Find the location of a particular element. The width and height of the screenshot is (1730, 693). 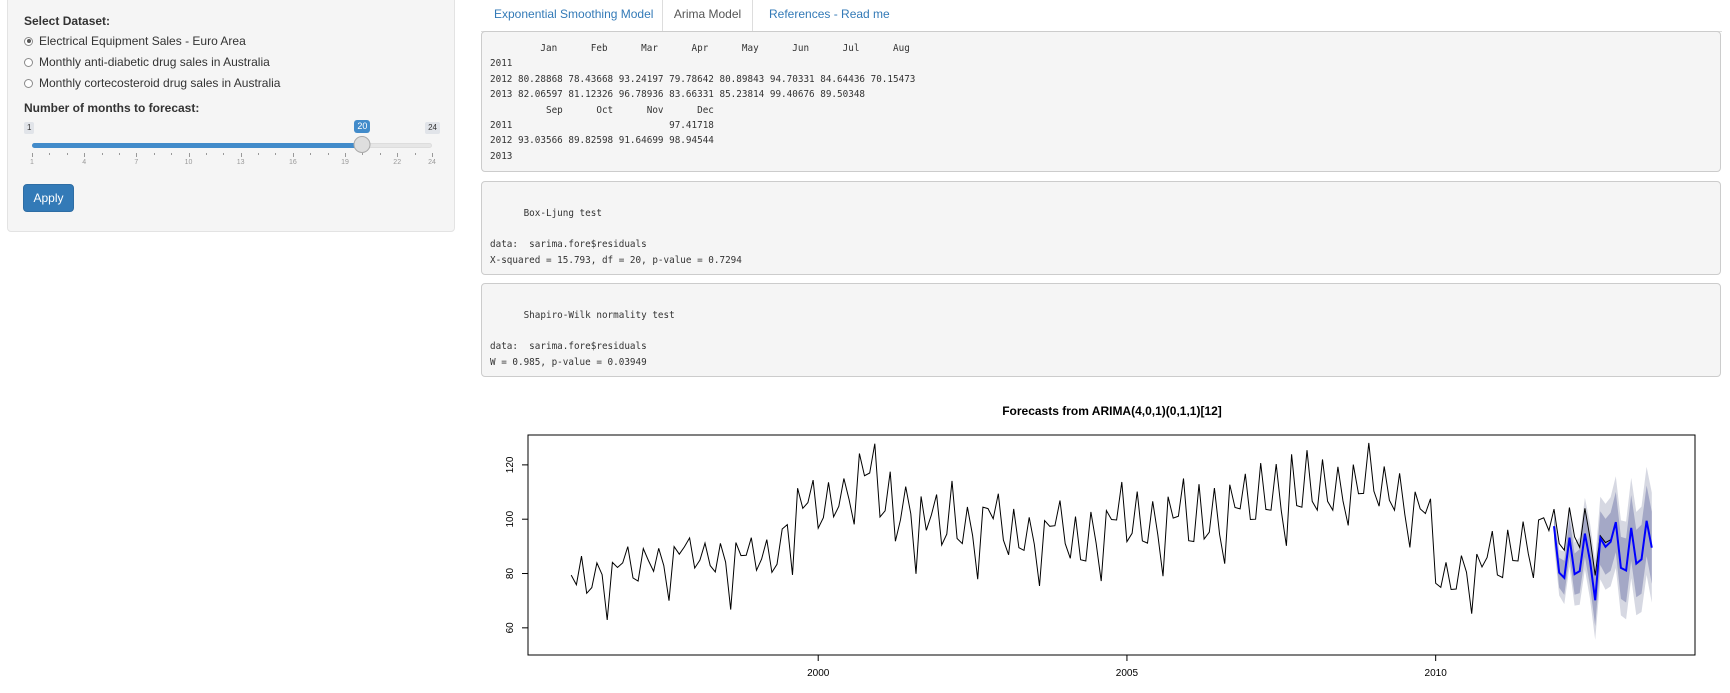

radio-dataset-electrical: Electrical Equipment Sales - Euro Area is located at coordinates (135, 41).